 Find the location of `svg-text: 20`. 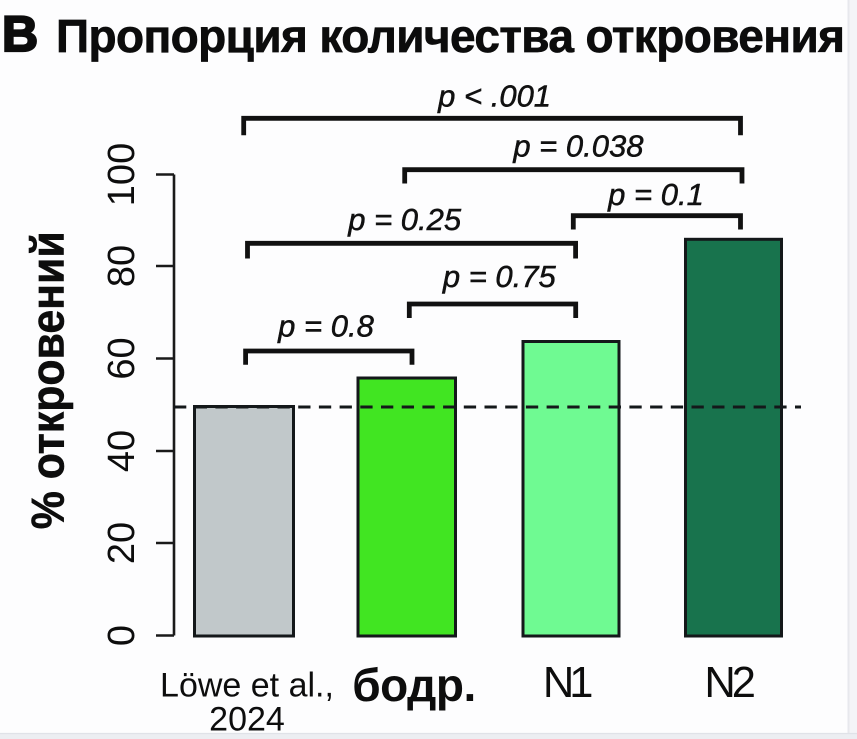

svg-text: 20 is located at coordinates (122, 543).